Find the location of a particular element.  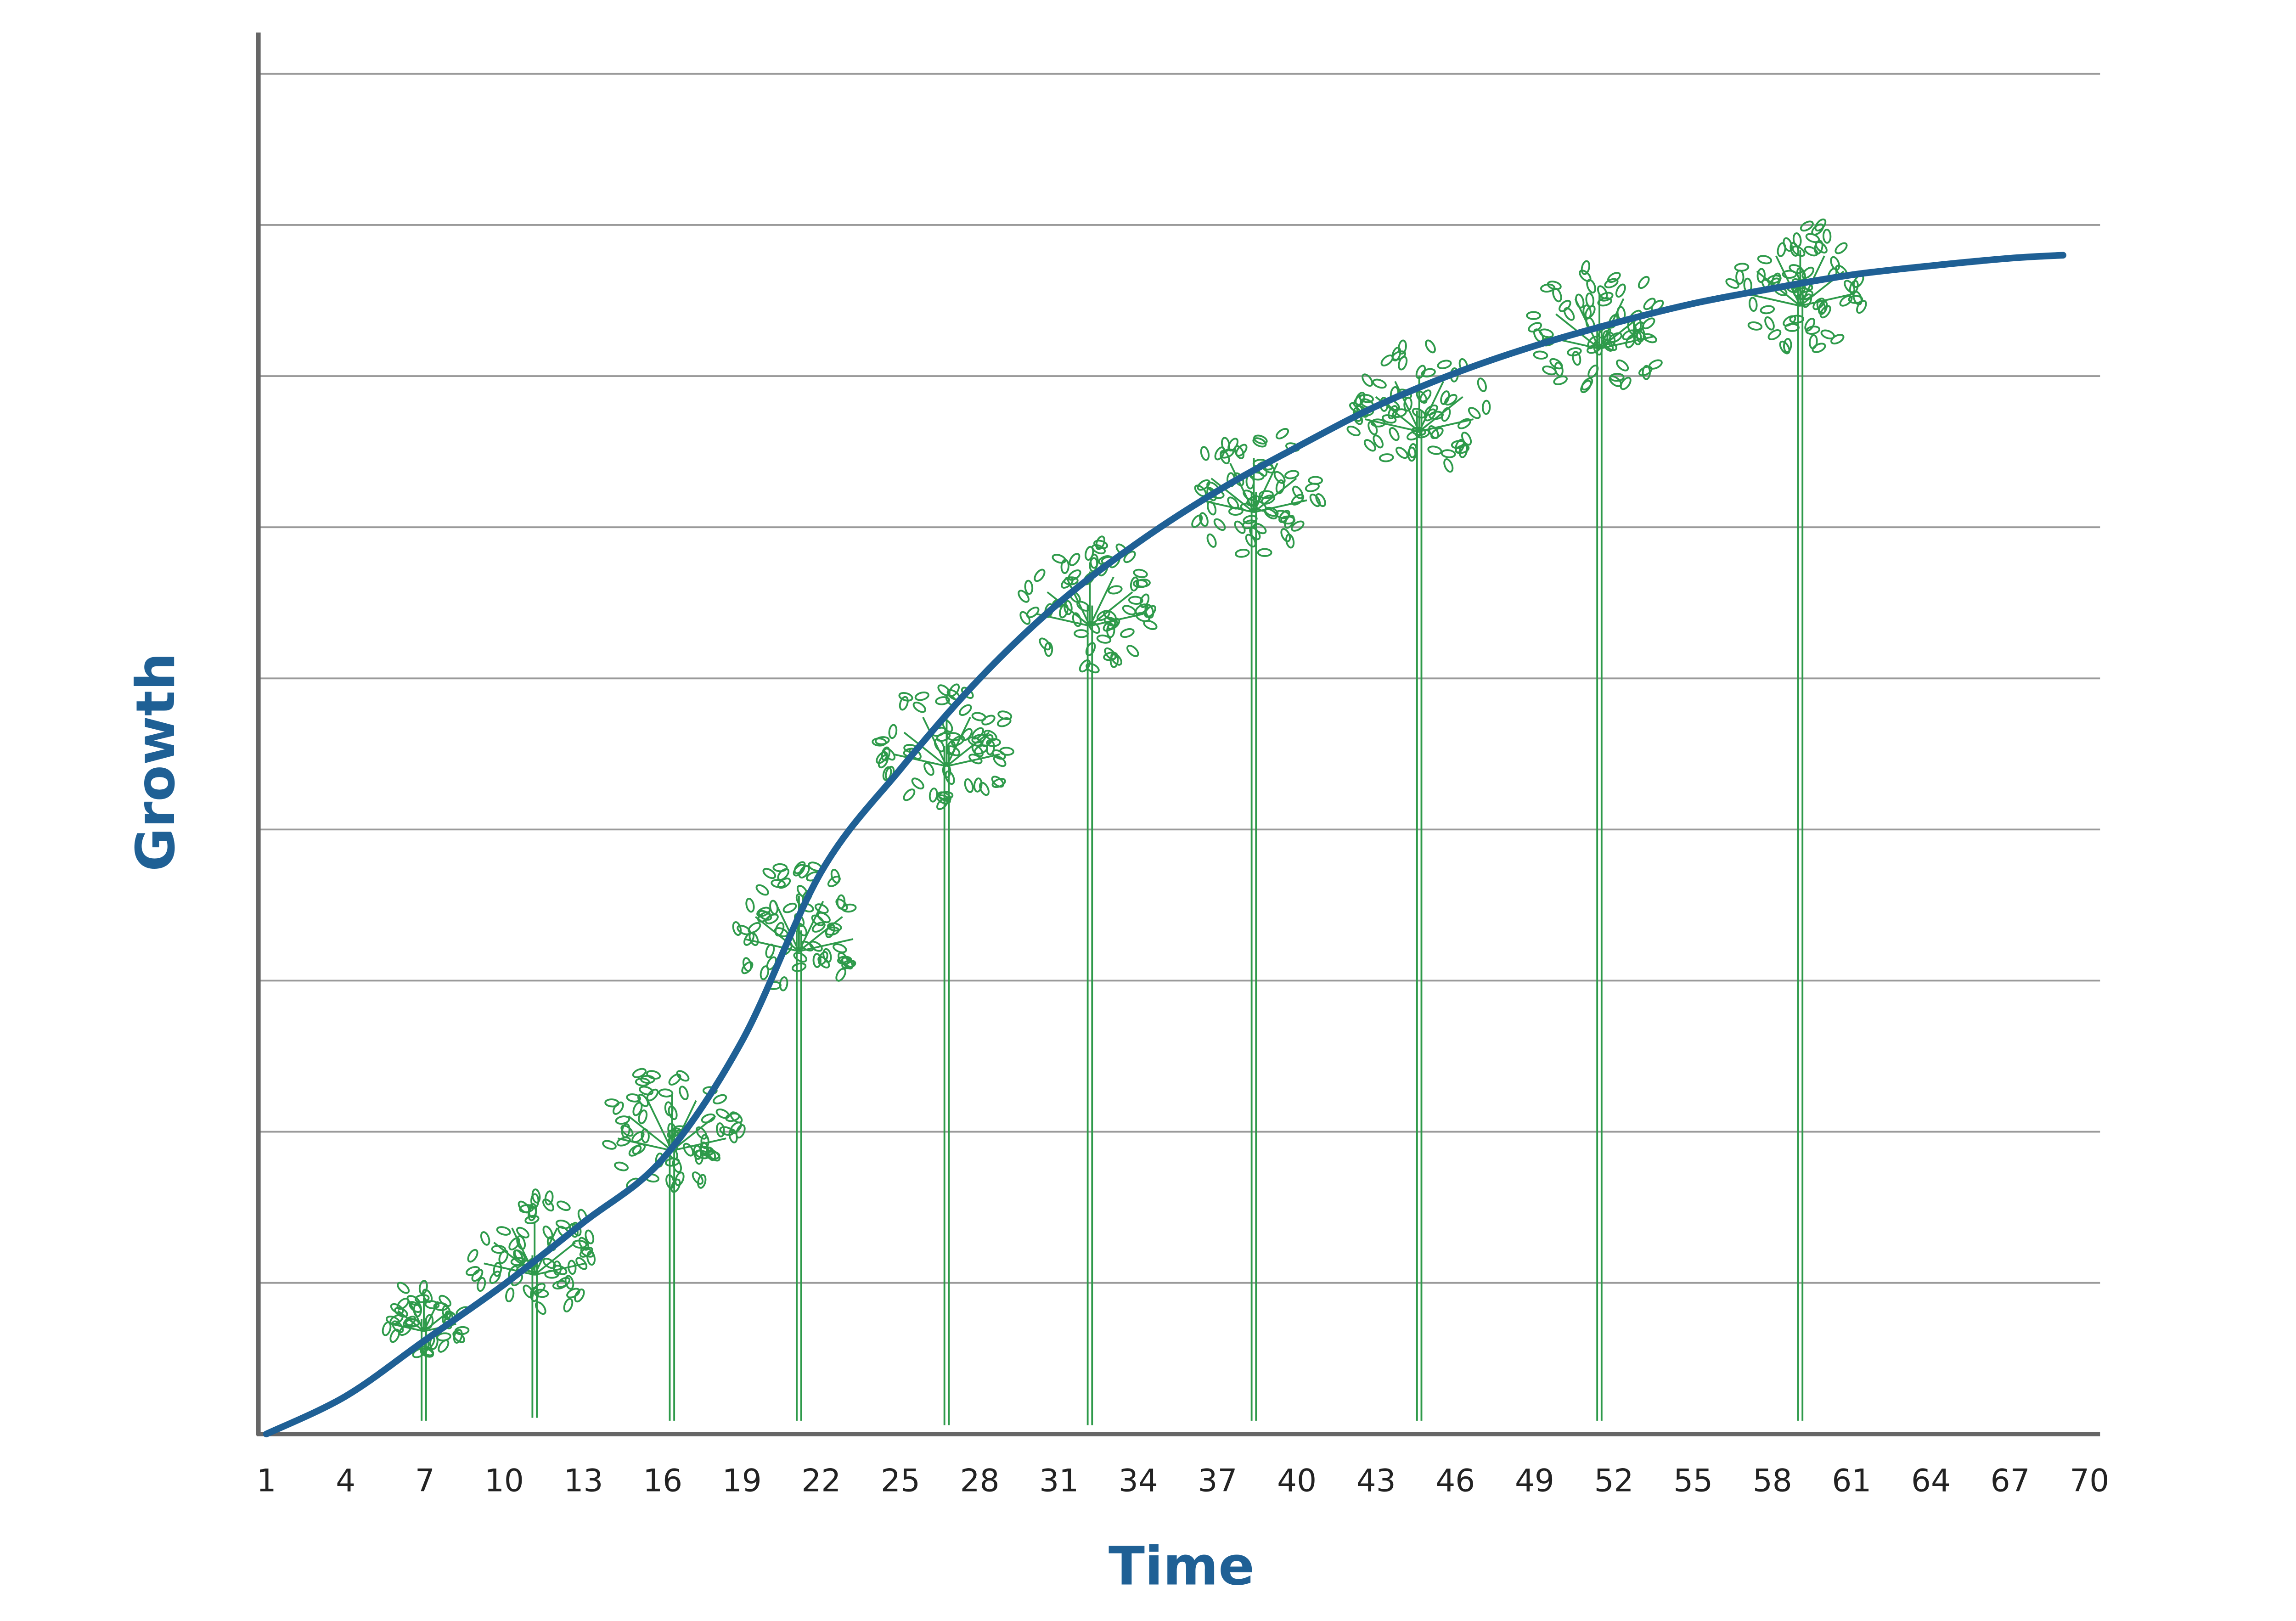

x-tick-label: 58 is located at coordinates (1772, 1481).